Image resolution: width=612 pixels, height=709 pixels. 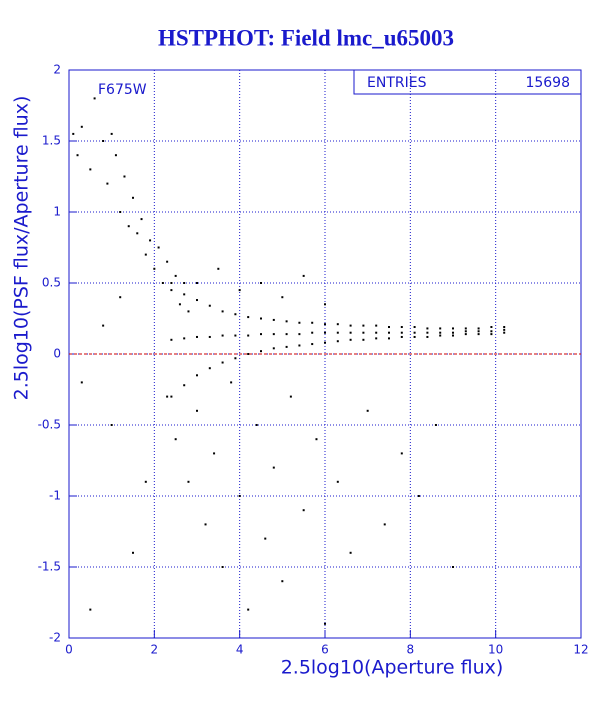 I want to click on chart-title: HSTPHOT: Field lmc_u65003, so click(x=306, y=37).